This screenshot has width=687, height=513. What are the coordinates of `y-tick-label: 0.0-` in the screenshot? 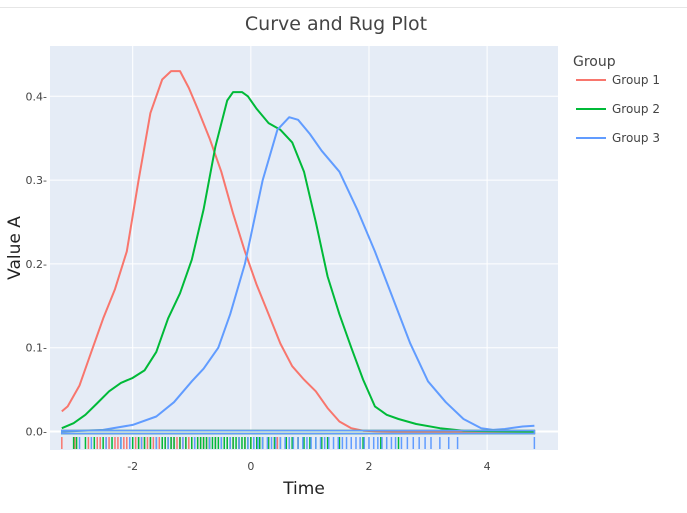 It's located at (36, 432).